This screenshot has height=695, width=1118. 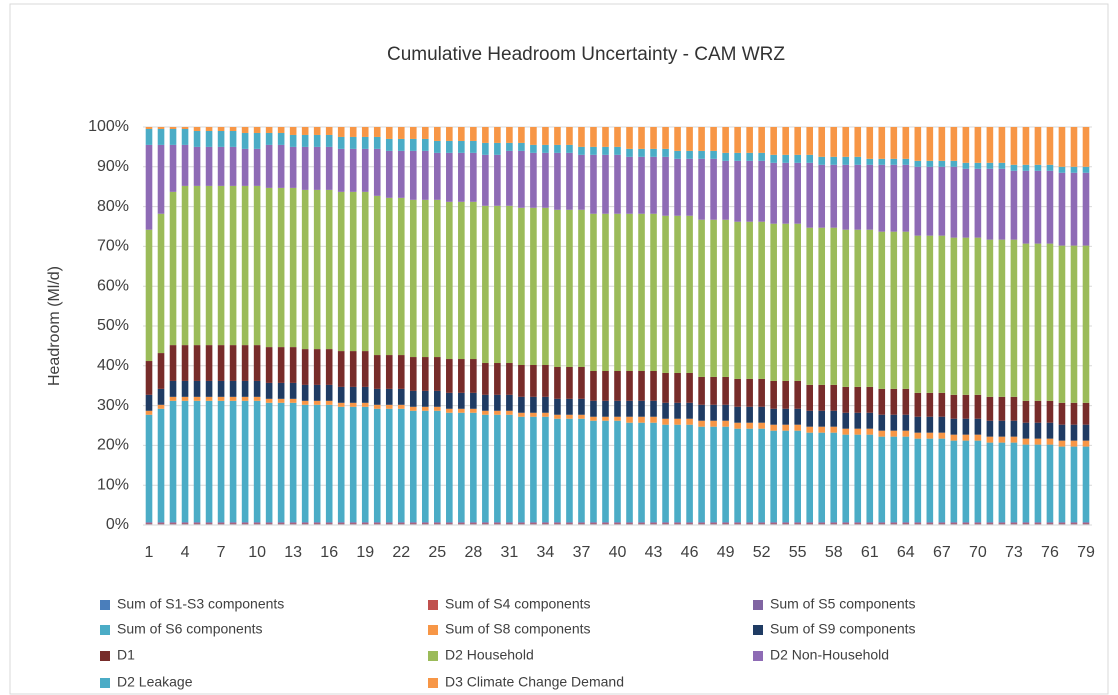 What do you see at coordinates (113, 445) in the screenshot?
I see `y-tick-label: 20%` at bounding box center [113, 445].